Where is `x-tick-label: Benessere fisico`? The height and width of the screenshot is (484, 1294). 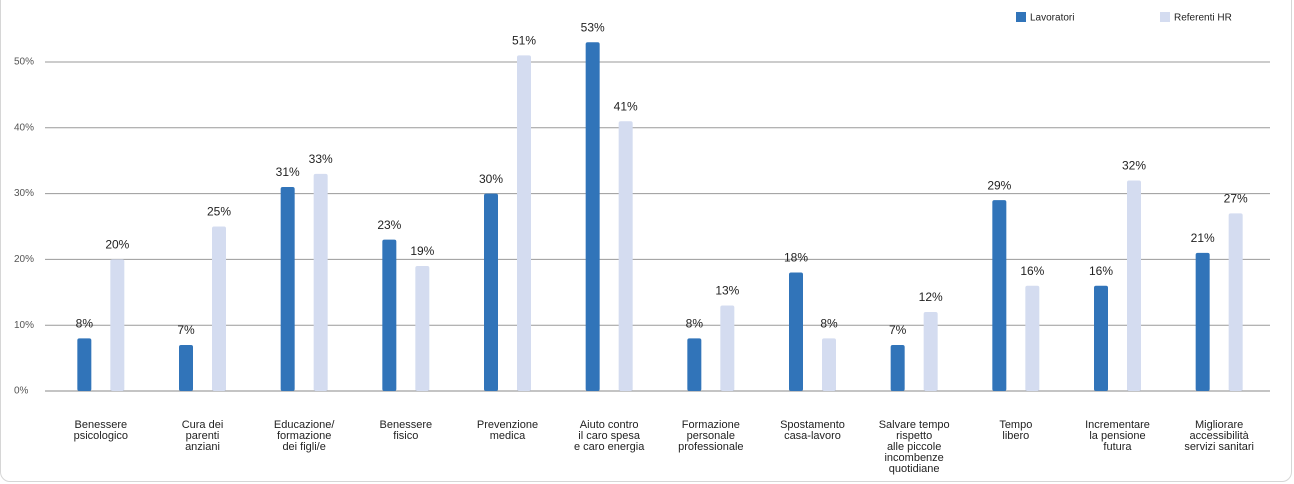 x-tick-label: Benessere fisico is located at coordinates (406, 430).